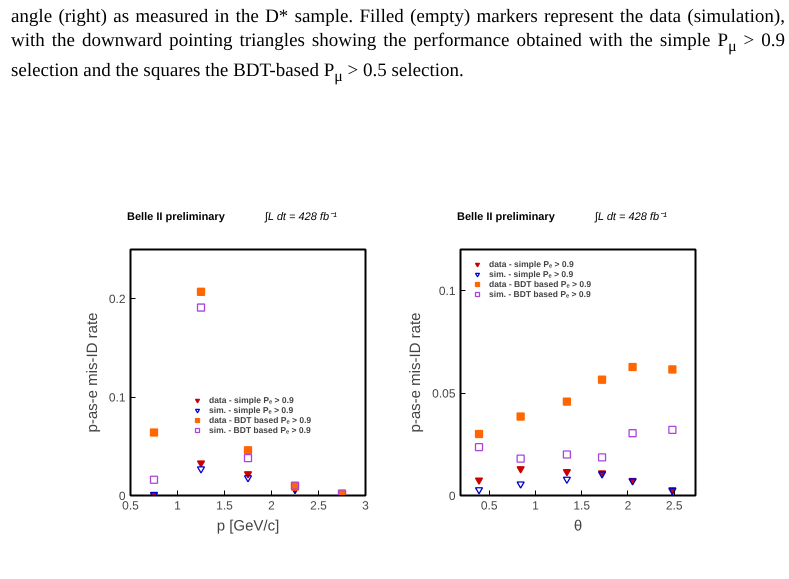  What do you see at coordinates (578, 526) in the screenshot?
I see `x-axis-title: θ` at bounding box center [578, 526].